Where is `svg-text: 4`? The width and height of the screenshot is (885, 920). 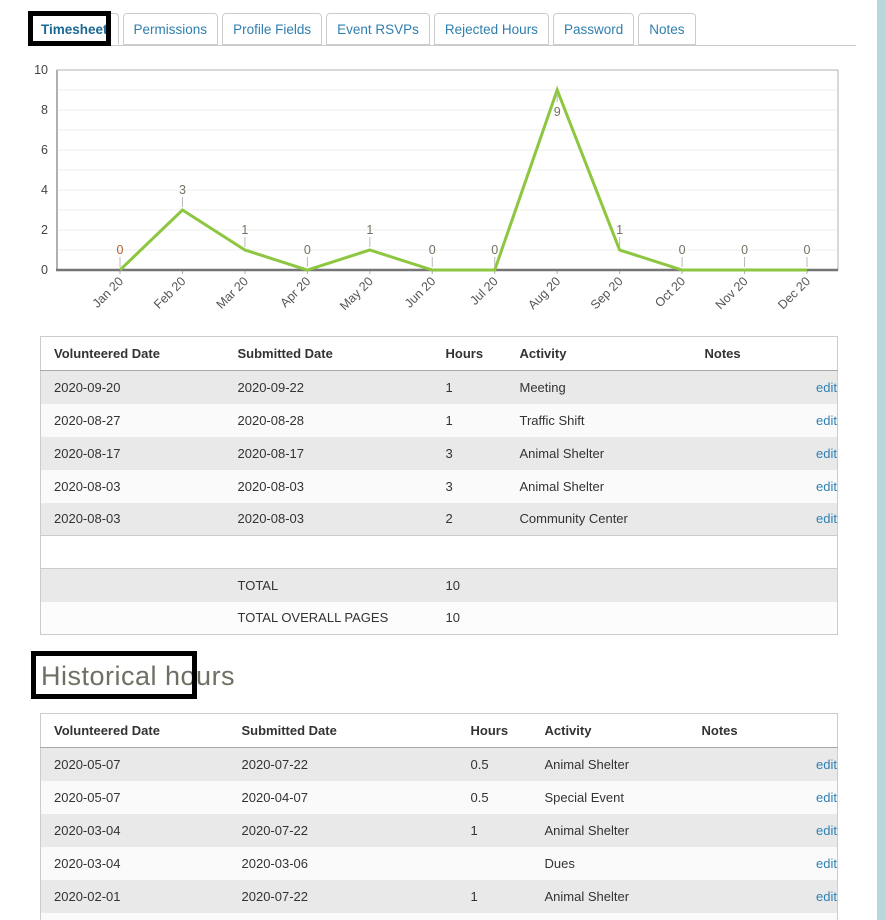
svg-text: 4 is located at coordinates (44, 190).